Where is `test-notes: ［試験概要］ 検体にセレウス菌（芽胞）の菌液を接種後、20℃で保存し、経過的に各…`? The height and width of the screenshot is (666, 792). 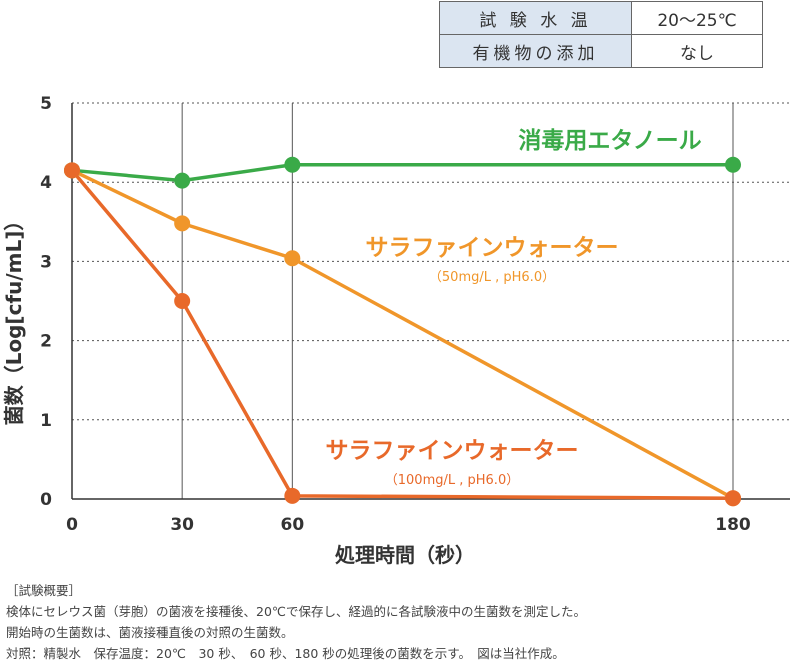
test-notes: ［試験概要］ 検体にセレウス菌（芽胞）の菌液を接種後、20℃で保存し、経過的に各… is located at coordinates (399, 622).